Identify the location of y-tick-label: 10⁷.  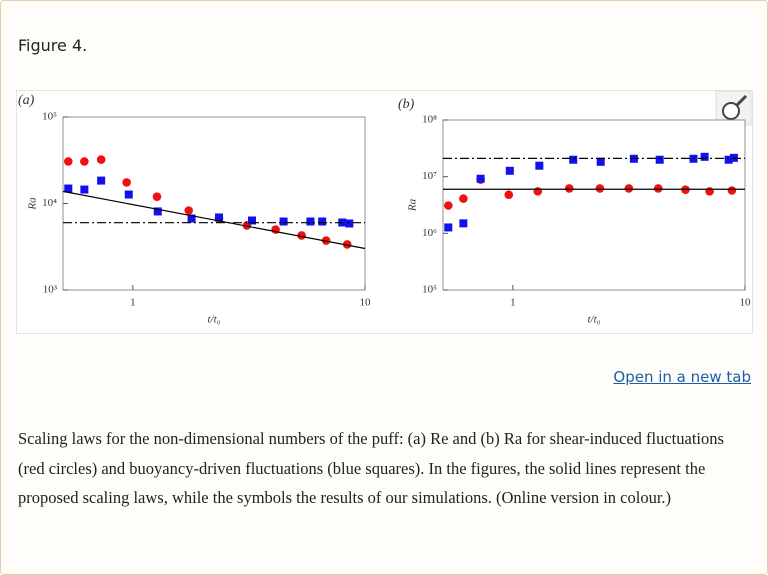
(429, 176).